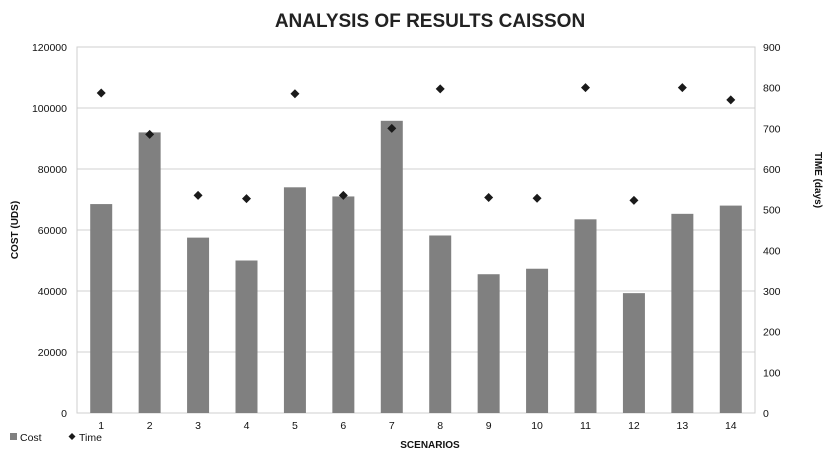  What do you see at coordinates (417, 426) in the screenshot?
I see `x-axis-ticks: 1 2 3 4 5 6 7 8 9 10 11 12 13 14` at bounding box center [417, 426].